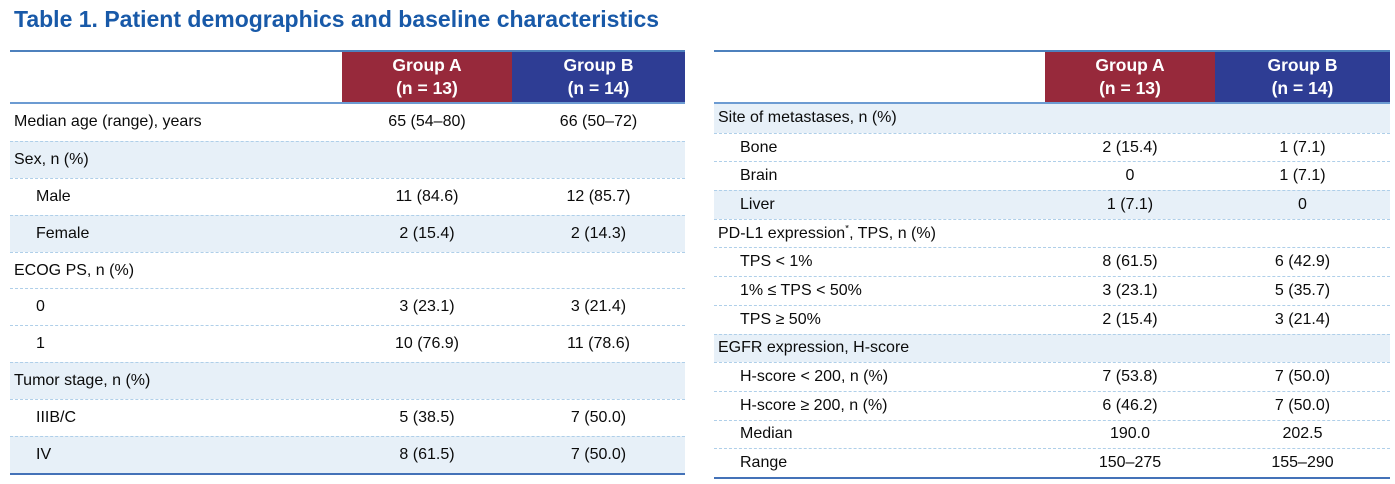 This screenshot has height=484, width=1395. Describe the element at coordinates (1052, 434) in the screenshot. I see `table-row: Median 190.0 202.5` at that location.